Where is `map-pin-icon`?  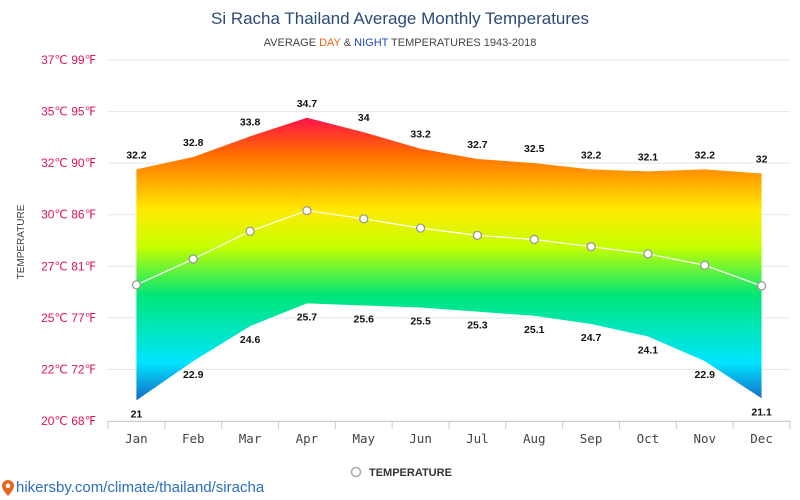 map-pin-icon is located at coordinates (8, 487).